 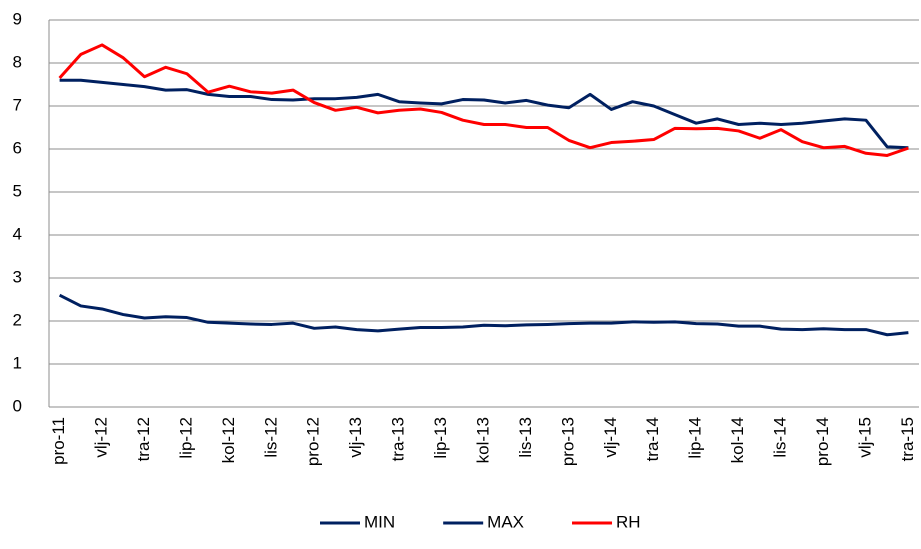 What do you see at coordinates (505, 521) in the screenshot?
I see `legend-label: MAX` at bounding box center [505, 521].